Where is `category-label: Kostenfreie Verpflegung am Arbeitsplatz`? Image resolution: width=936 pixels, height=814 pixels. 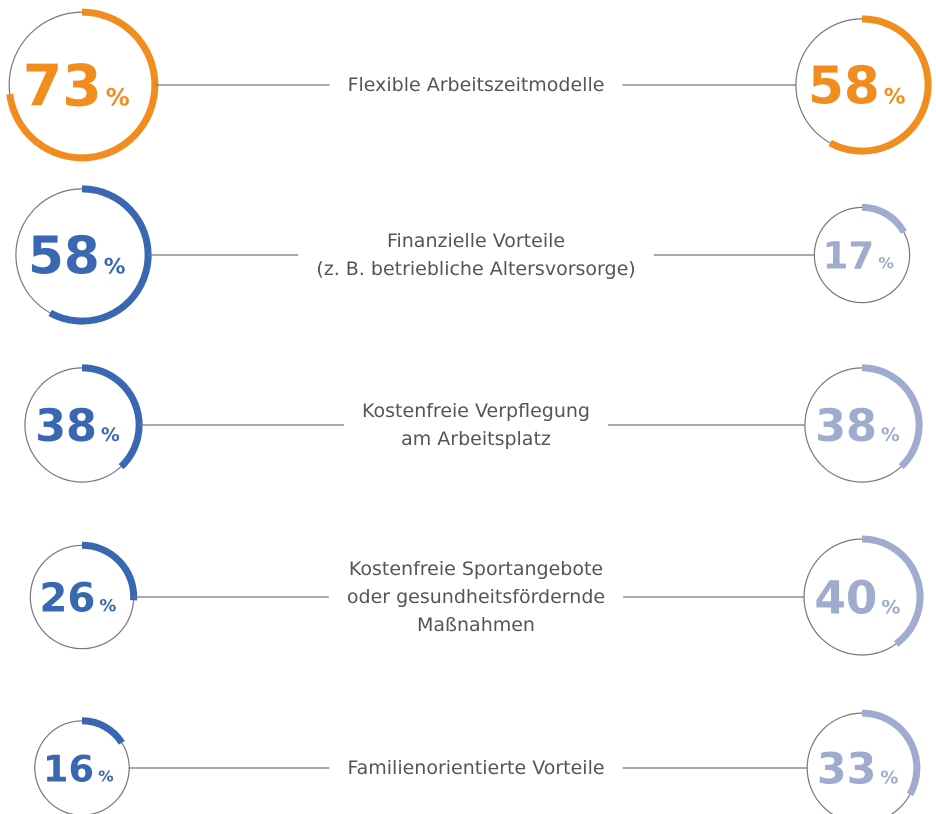 category-label: Kostenfreie Verpflegung am Arbeitsplatz is located at coordinates (476, 425).